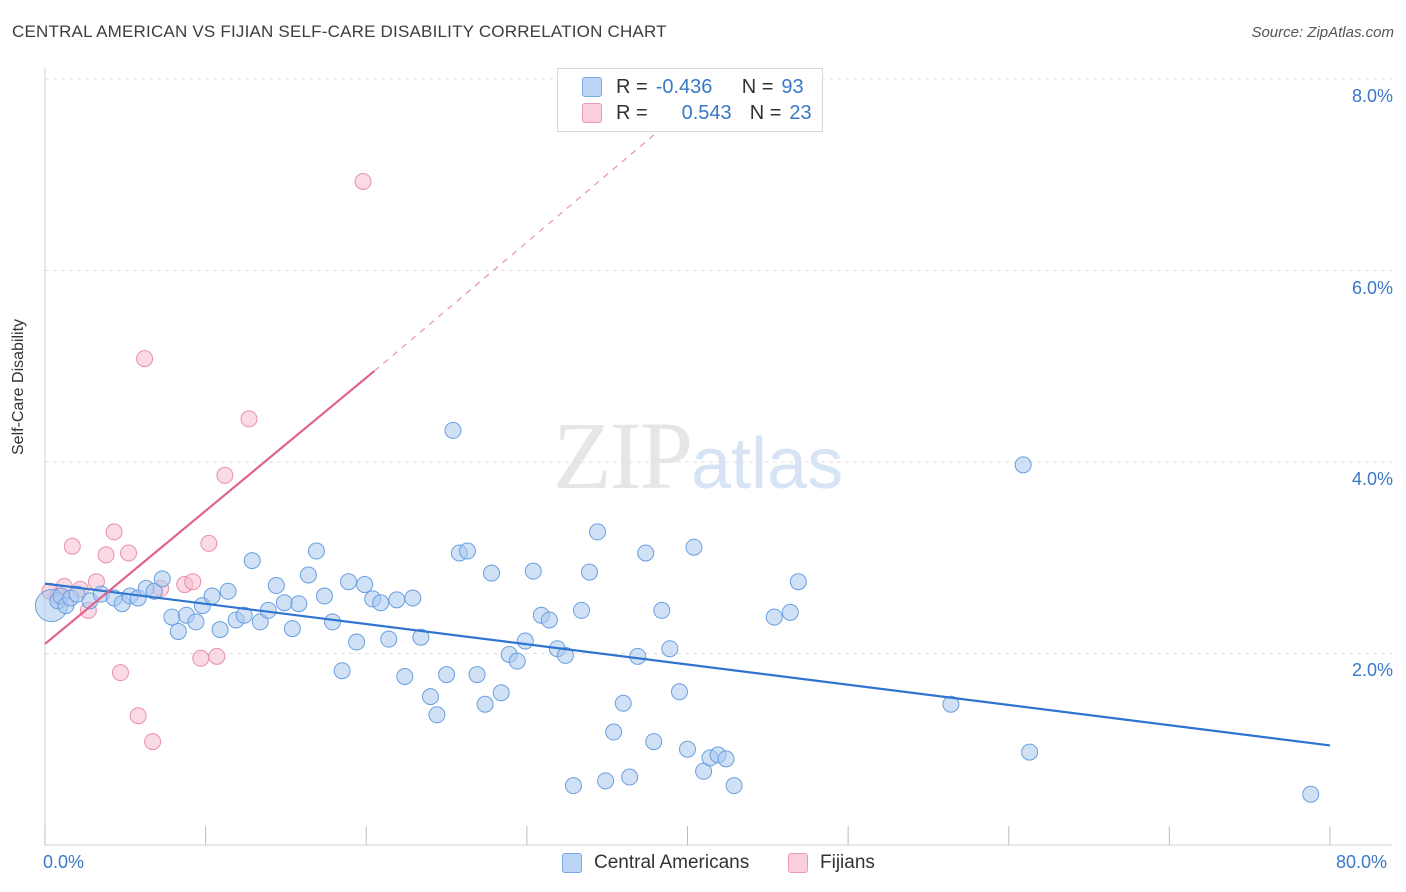  Describe the element at coordinates (572, 863) in the screenshot. I see `bottom-legend-swatch-blue` at that location.